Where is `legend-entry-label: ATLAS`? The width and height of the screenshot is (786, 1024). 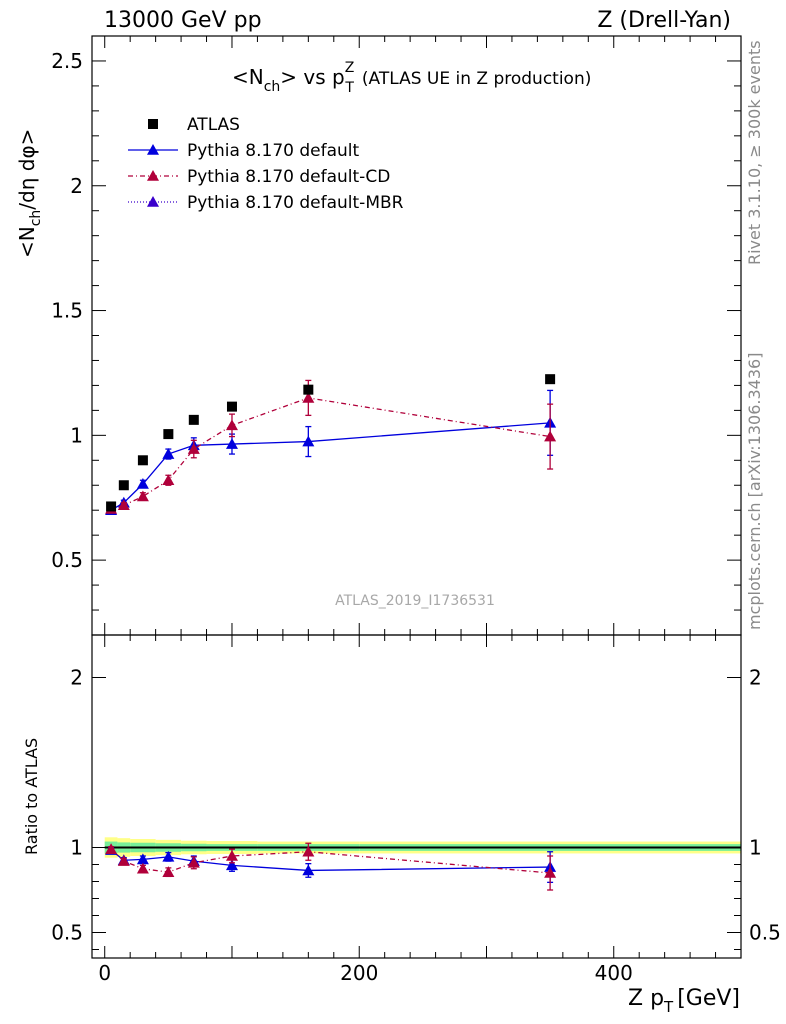
legend-entry-label: ATLAS is located at coordinates (213, 125).